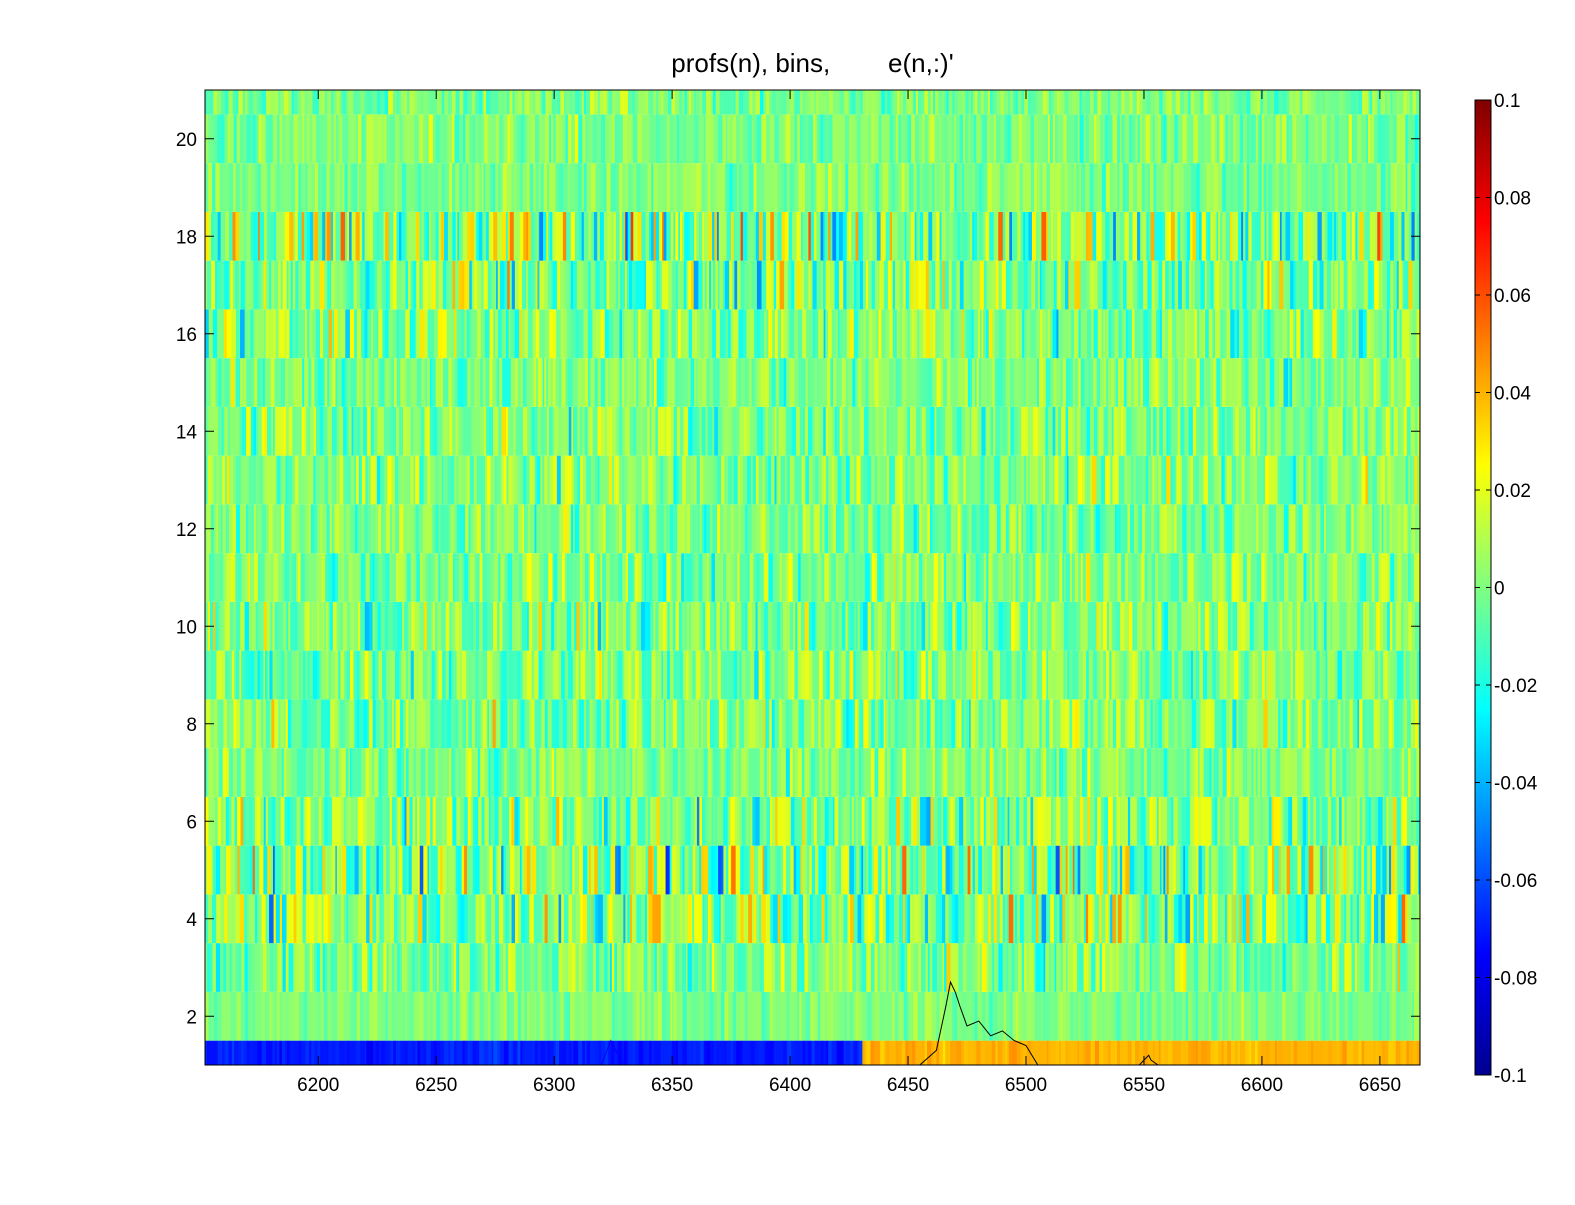 The image size is (1575, 1205). Describe the element at coordinates (790, 1085) in the screenshot. I see `x-tick-label: 6400` at that location.